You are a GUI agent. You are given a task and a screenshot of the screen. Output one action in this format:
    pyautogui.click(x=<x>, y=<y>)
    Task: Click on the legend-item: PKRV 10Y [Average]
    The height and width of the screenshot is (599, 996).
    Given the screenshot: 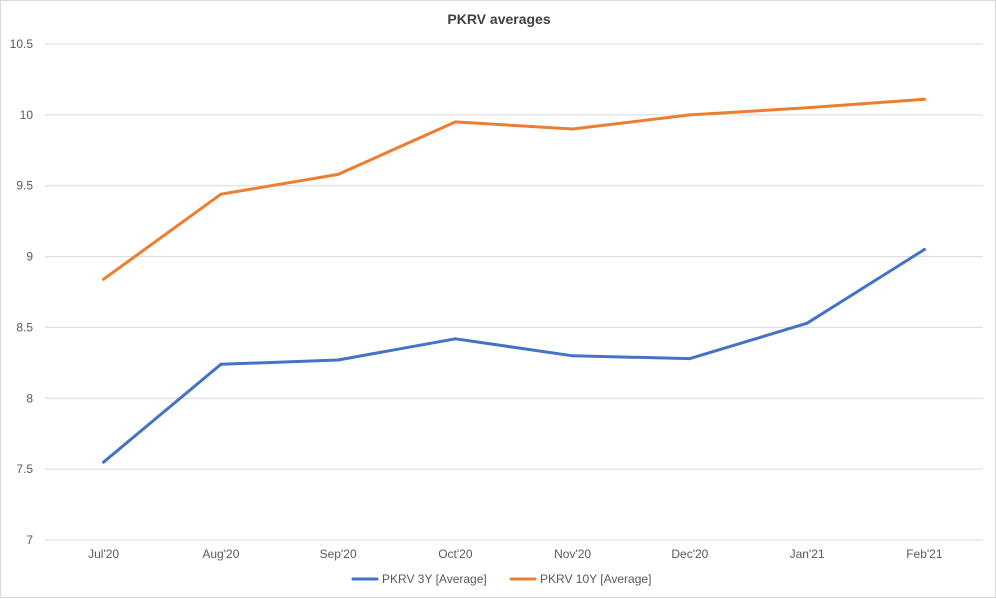 What is the action you would take?
    pyautogui.click(x=580, y=579)
    